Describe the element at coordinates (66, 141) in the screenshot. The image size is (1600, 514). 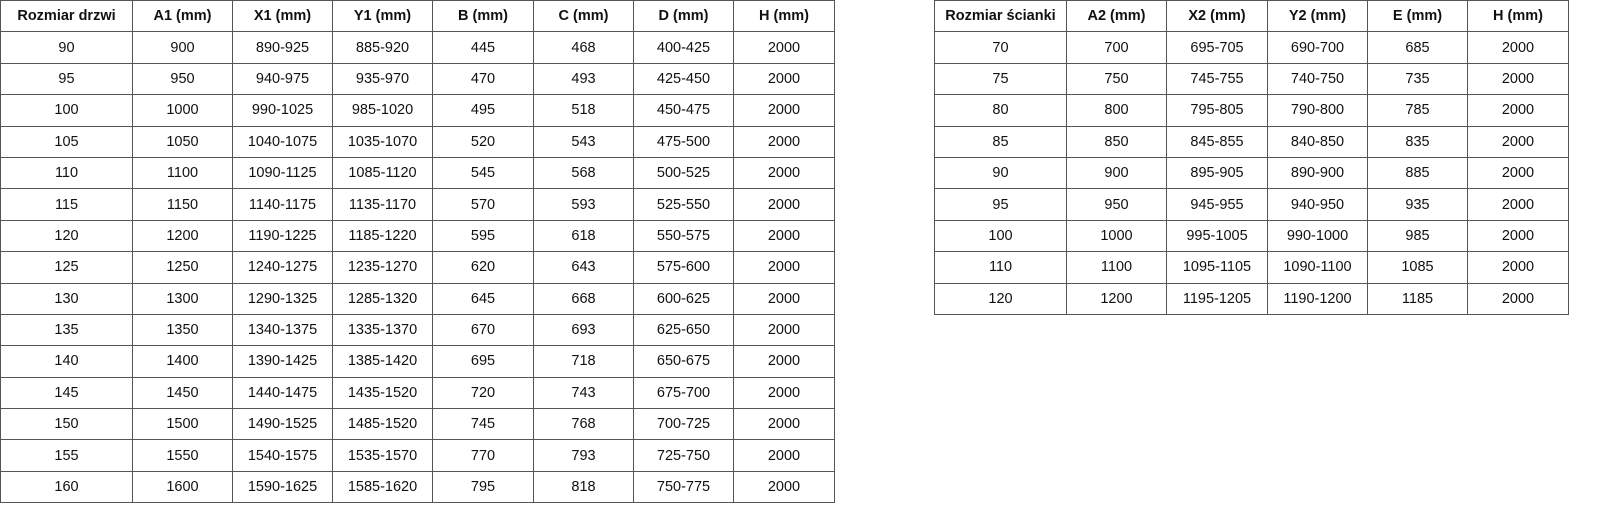
I see `table-cell: 105` at that location.